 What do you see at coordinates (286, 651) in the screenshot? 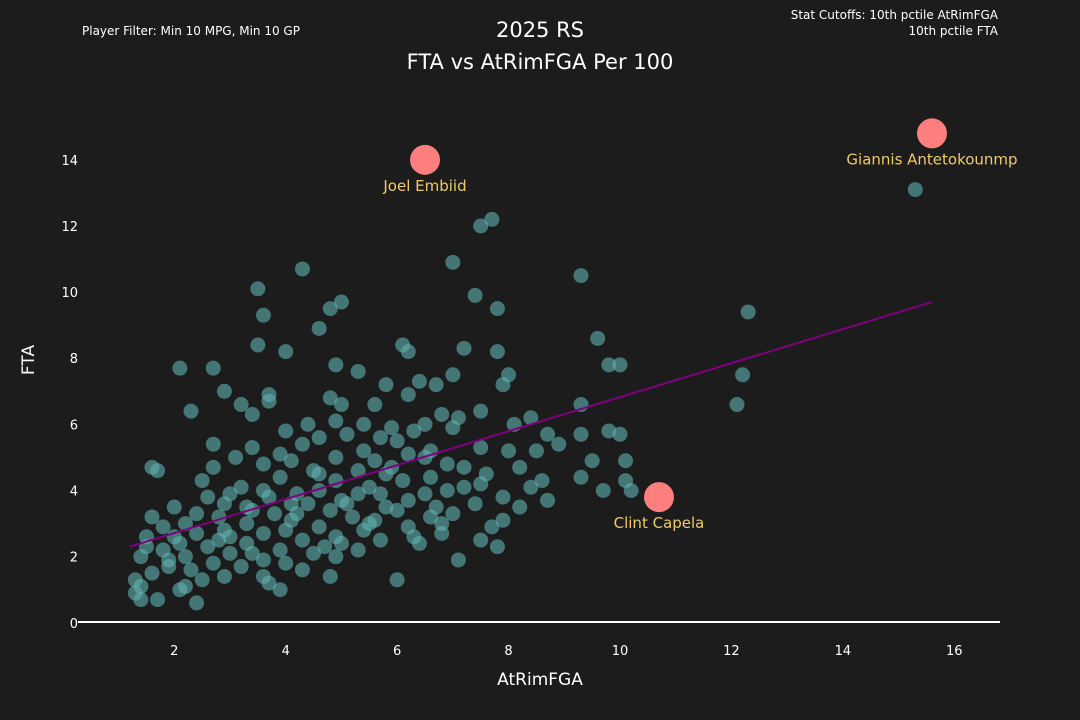
I see `x-tick-label: 4` at bounding box center [286, 651].